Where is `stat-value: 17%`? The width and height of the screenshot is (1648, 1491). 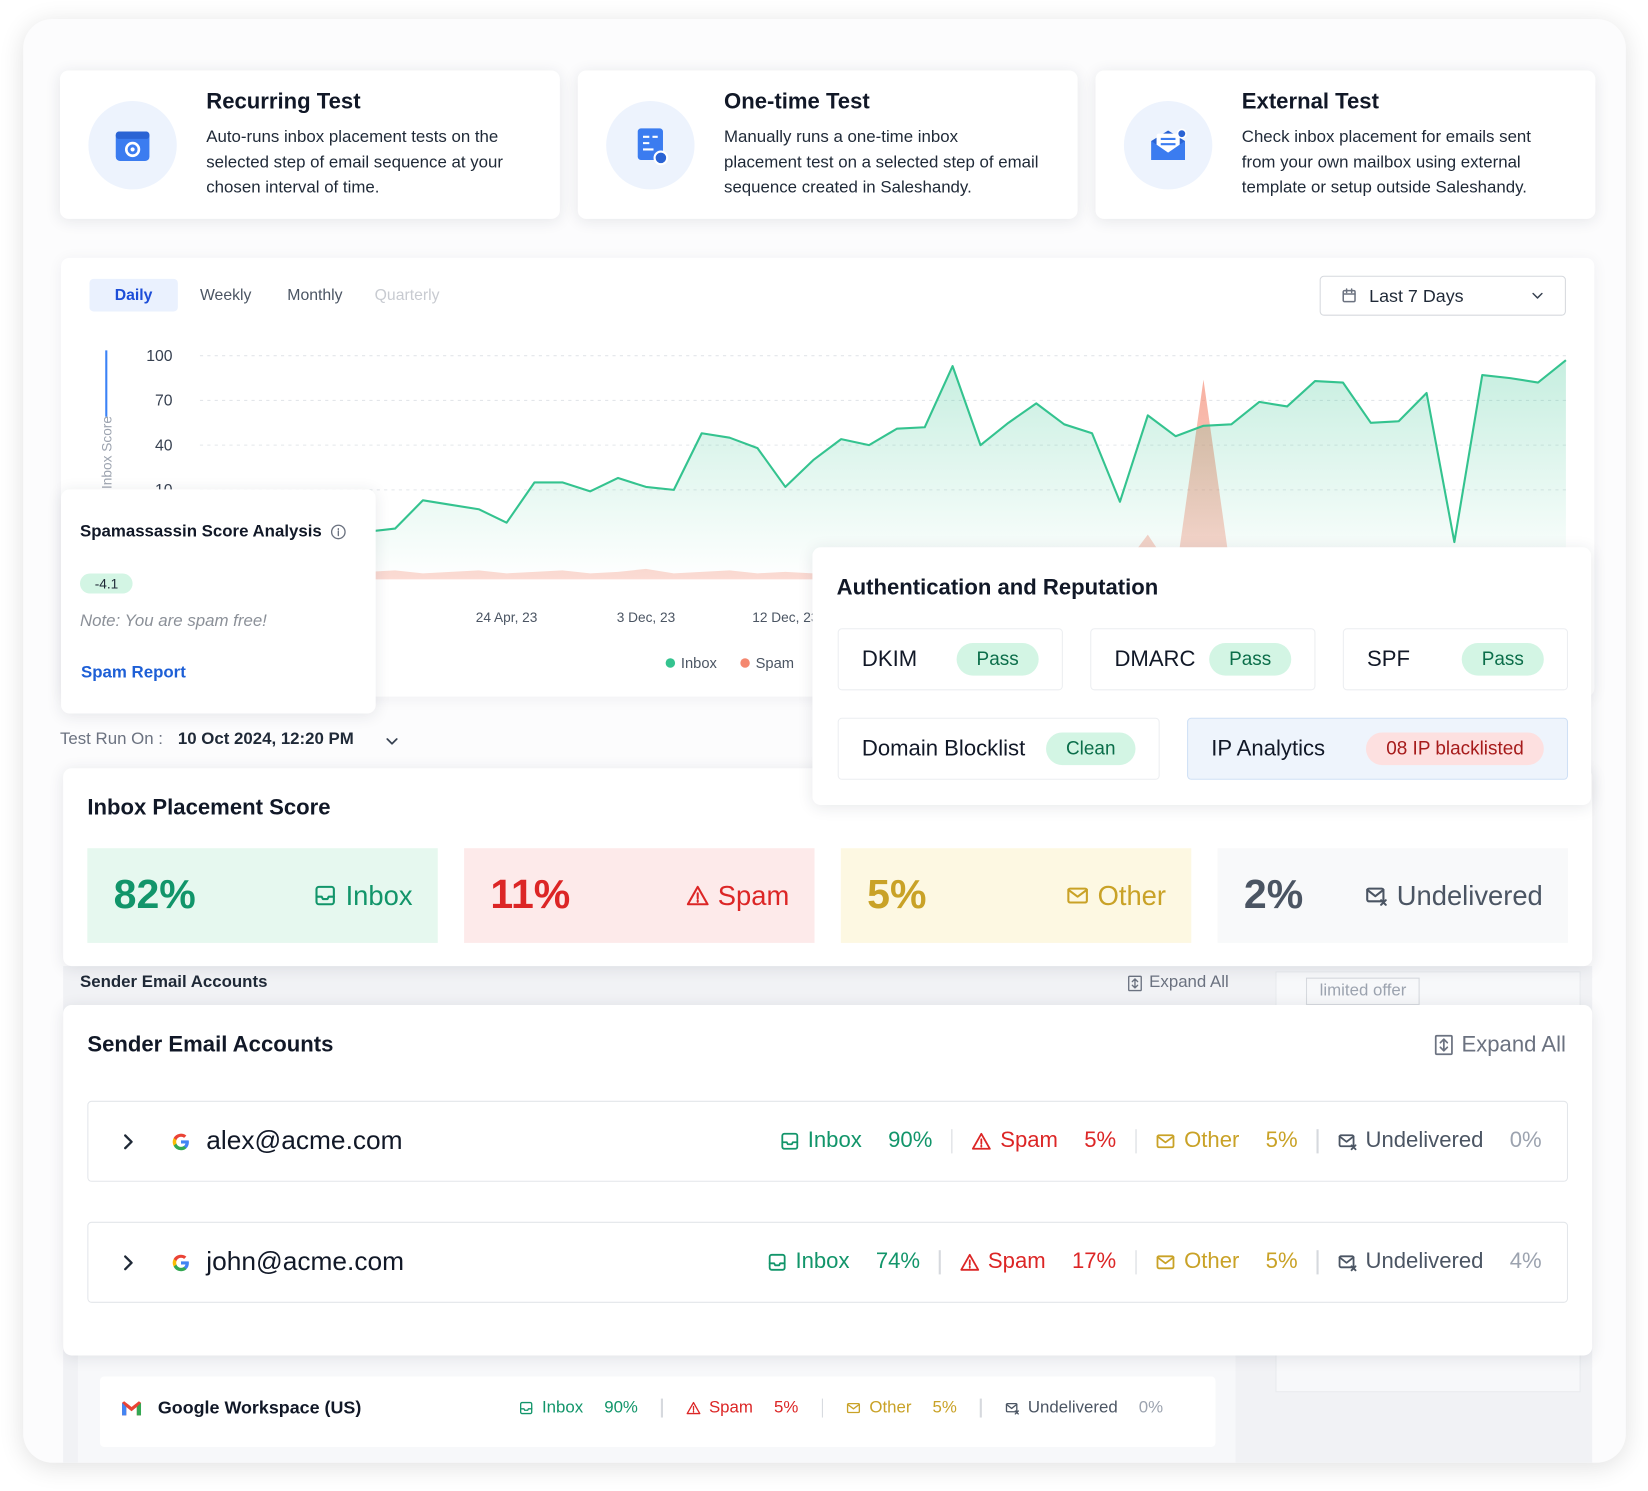 stat-value: 17% is located at coordinates (1094, 1261).